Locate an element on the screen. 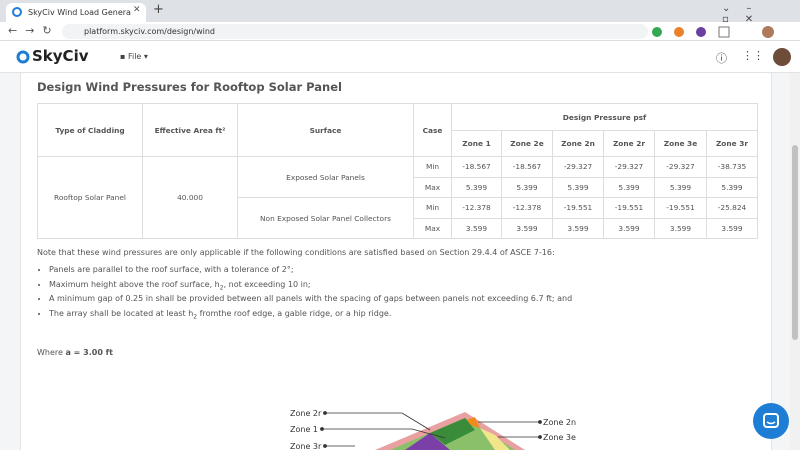  zone-label: Zone 1 is located at coordinates (304, 429).